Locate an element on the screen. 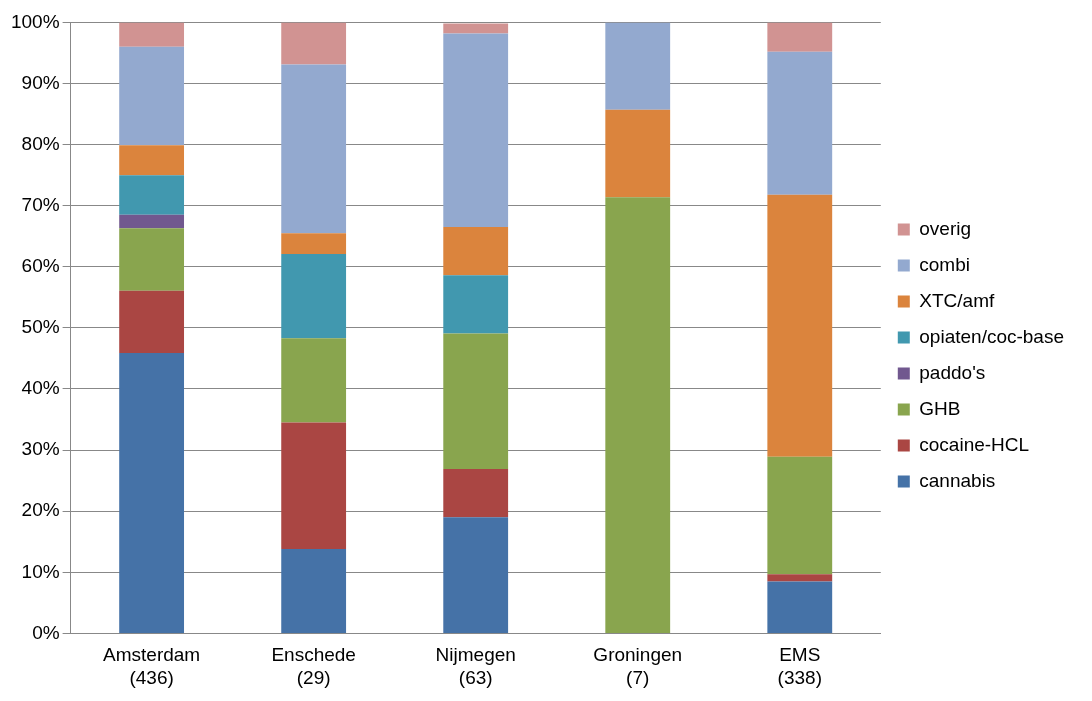  y-tick-label: 60% is located at coordinates (40, 266).